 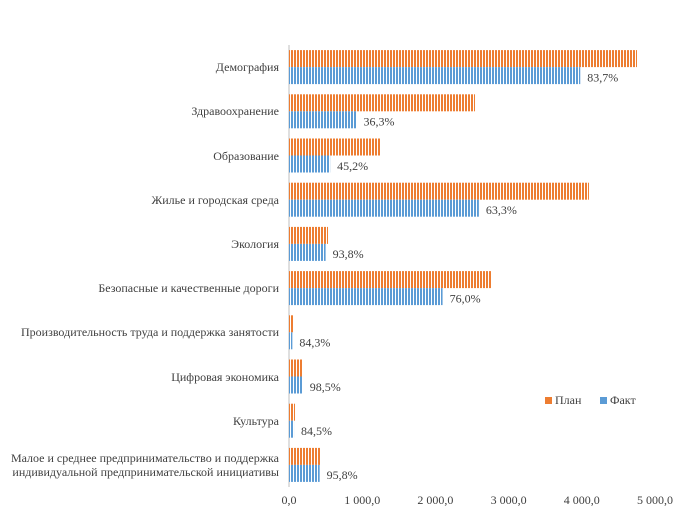 What do you see at coordinates (225, 376) in the screenshot?
I see `category-label: Цифровая экономика` at bounding box center [225, 376].